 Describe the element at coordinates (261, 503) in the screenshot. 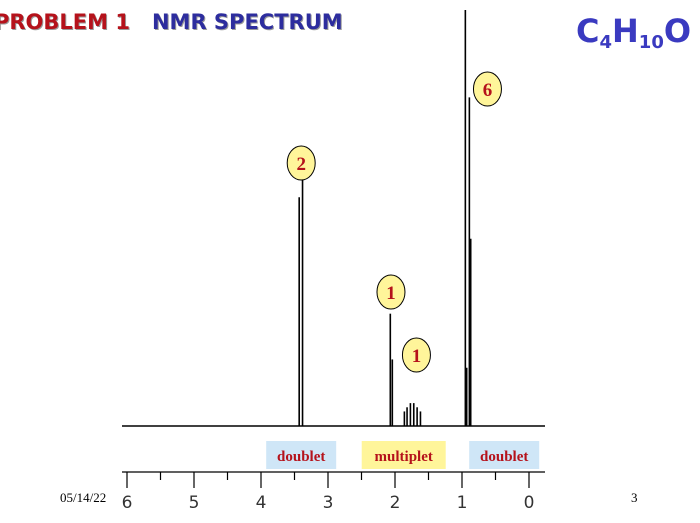

I see `x-tick-label-4: 4` at that location.